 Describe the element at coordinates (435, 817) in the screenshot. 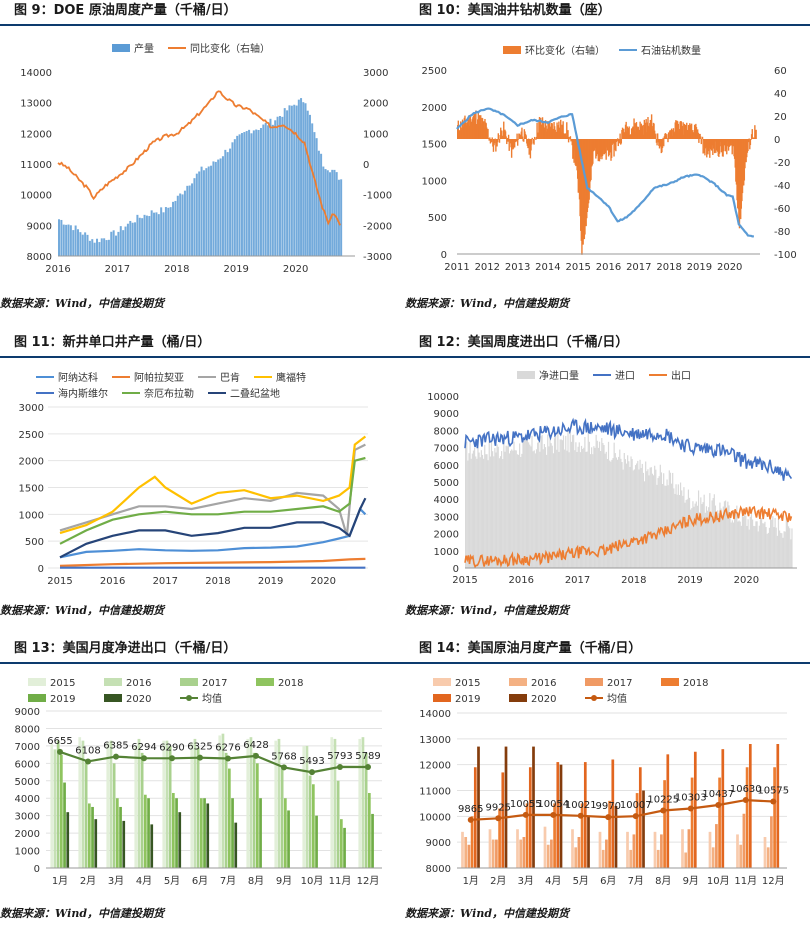

I see `y-tick-label: 10000` at that location.